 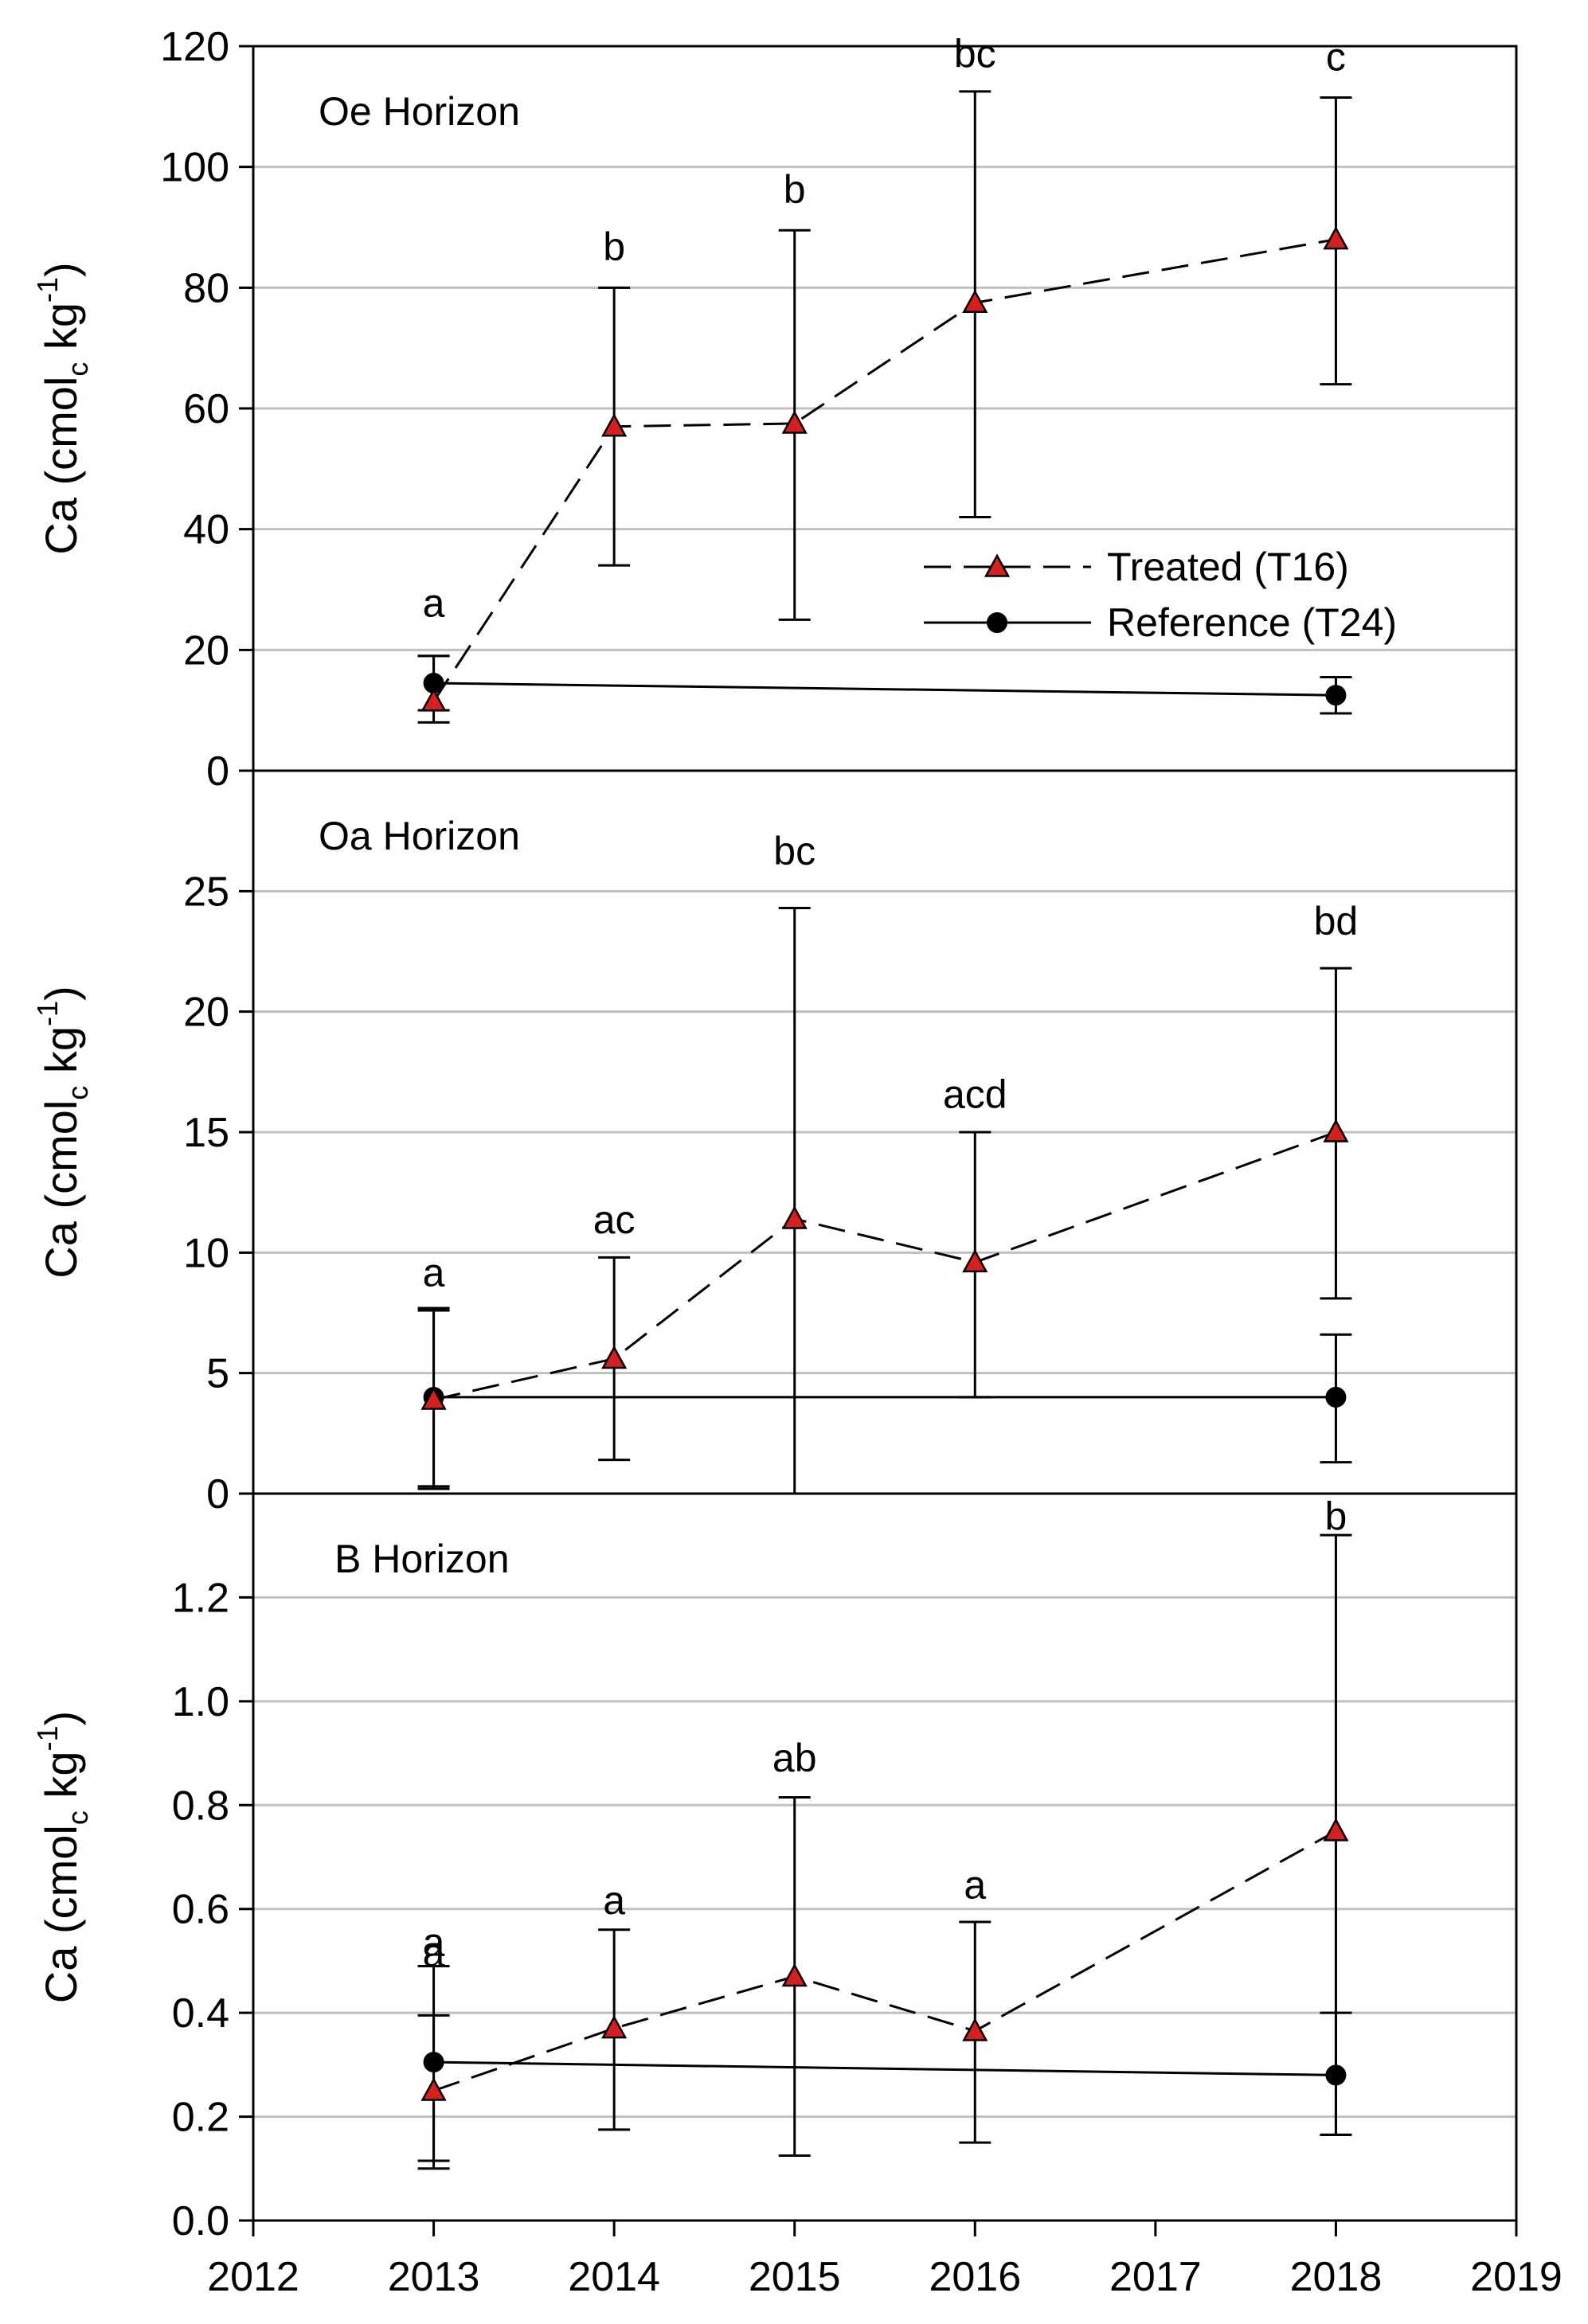 I want to click on error-bars, so click(x=884, y=1201).